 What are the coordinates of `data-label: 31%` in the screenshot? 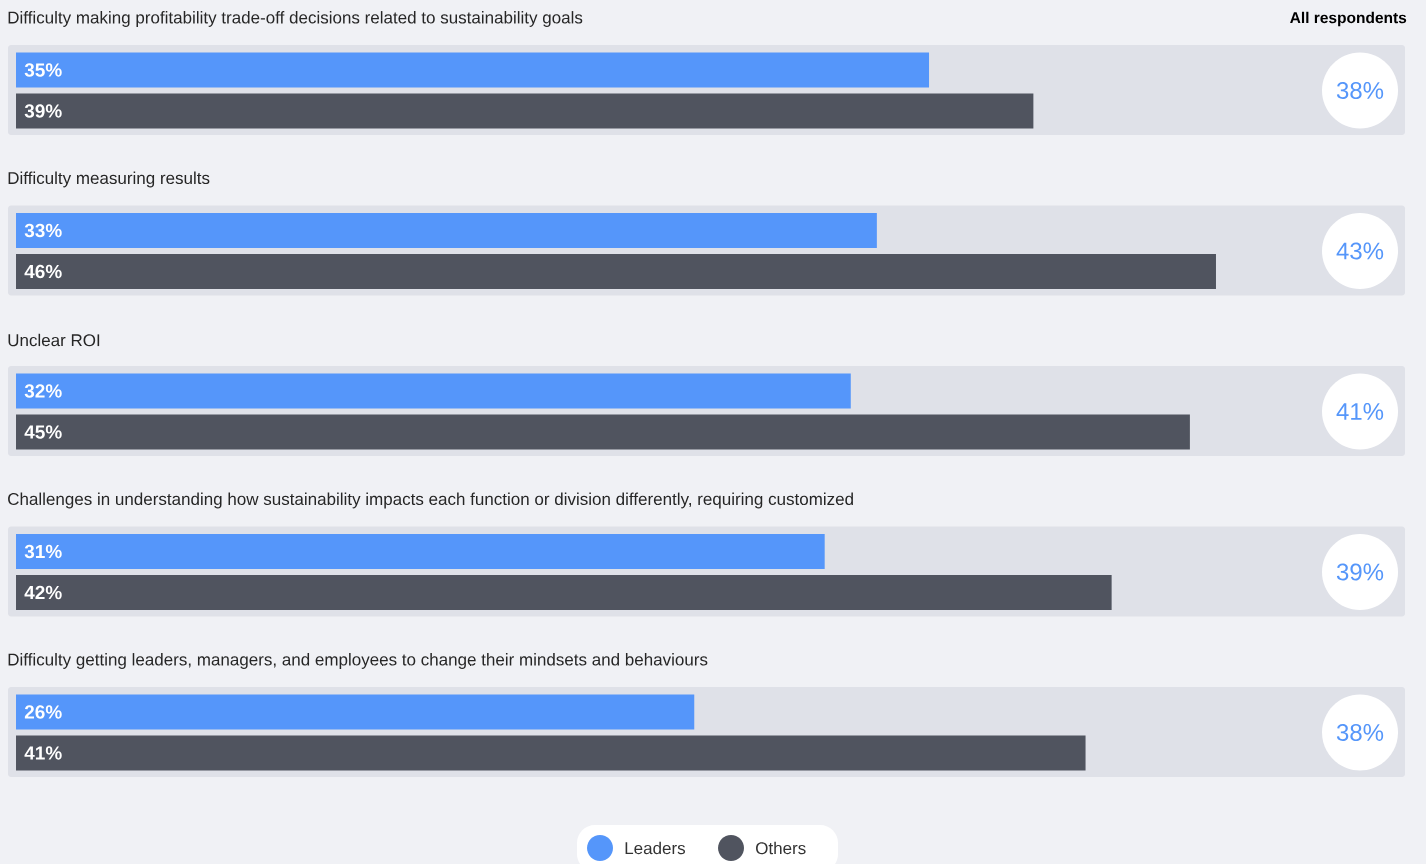 It's located at (43, 551).